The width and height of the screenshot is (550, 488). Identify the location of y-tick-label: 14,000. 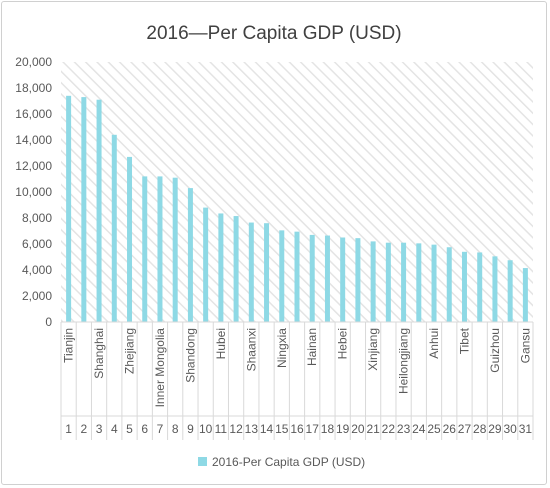
(33, 140).